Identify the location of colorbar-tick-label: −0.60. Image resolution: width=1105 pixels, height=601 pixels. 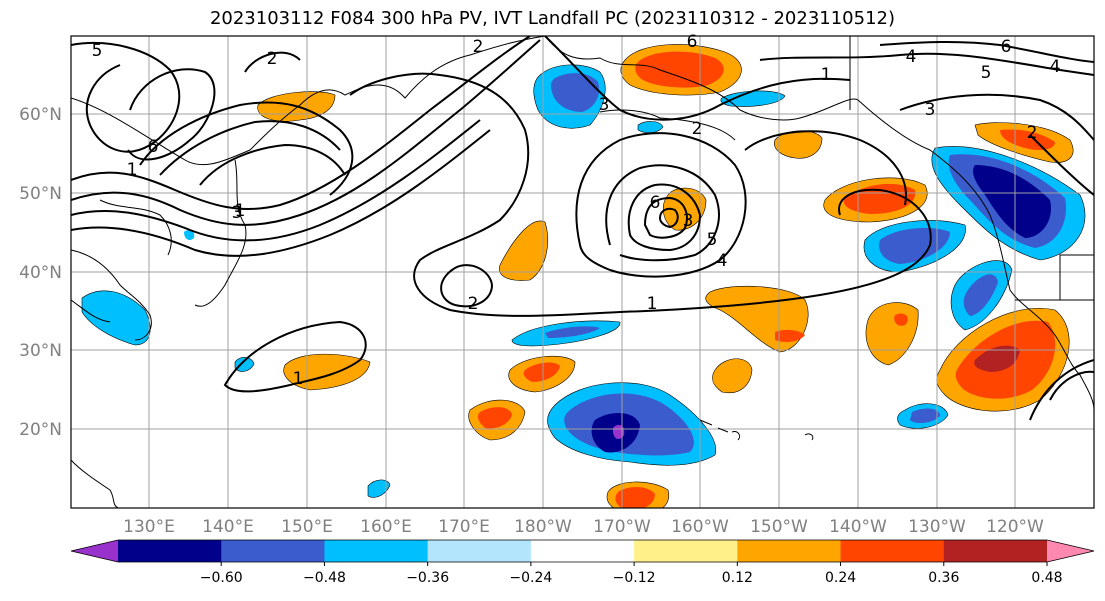
(221, 578).